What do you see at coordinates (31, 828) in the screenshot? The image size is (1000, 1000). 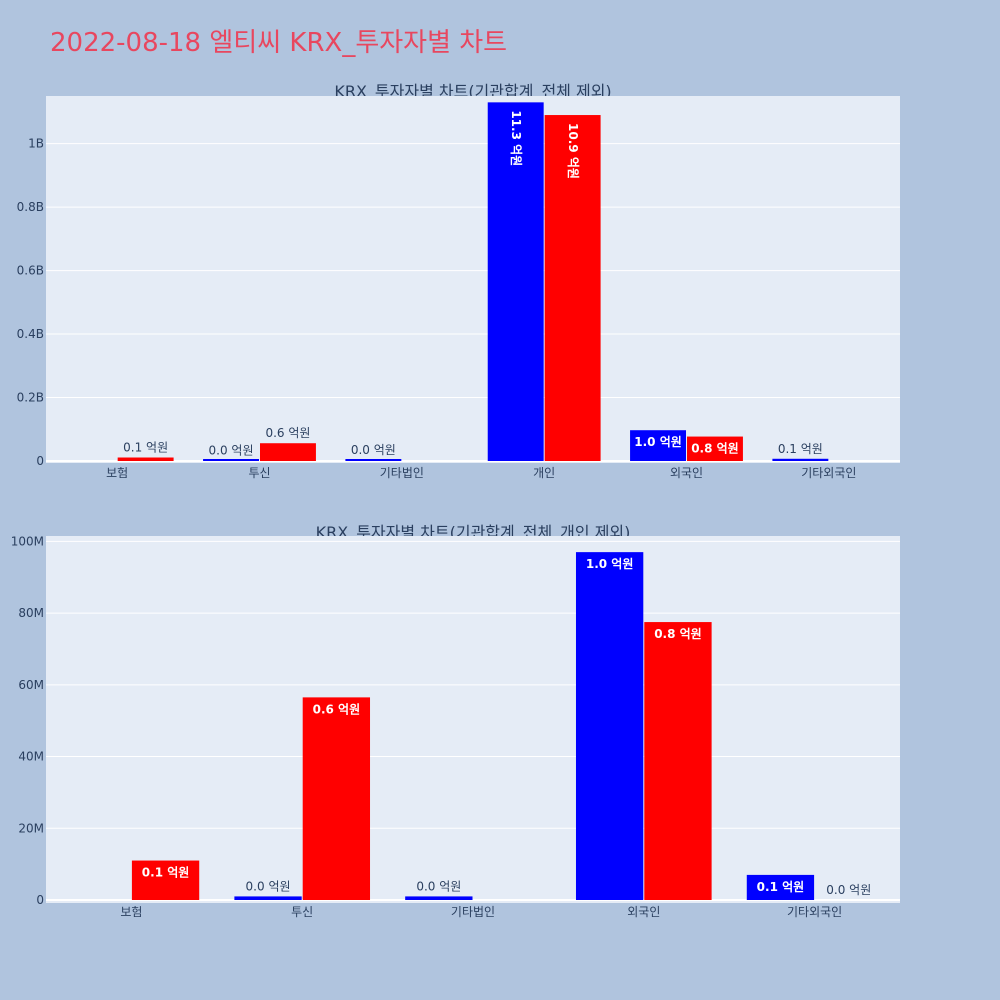 I see `chart-2-y-tick-label: 20M` at bounding box center [31, 828].